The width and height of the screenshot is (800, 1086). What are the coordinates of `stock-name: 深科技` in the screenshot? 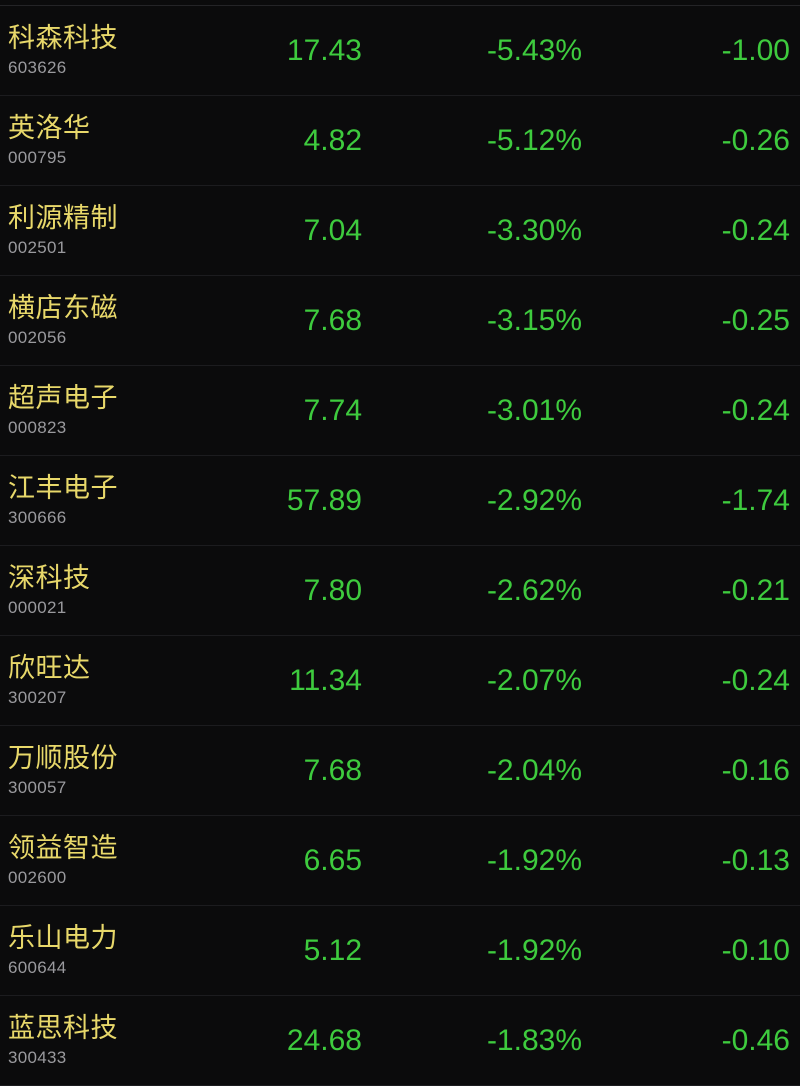 It's located at (49, 577).